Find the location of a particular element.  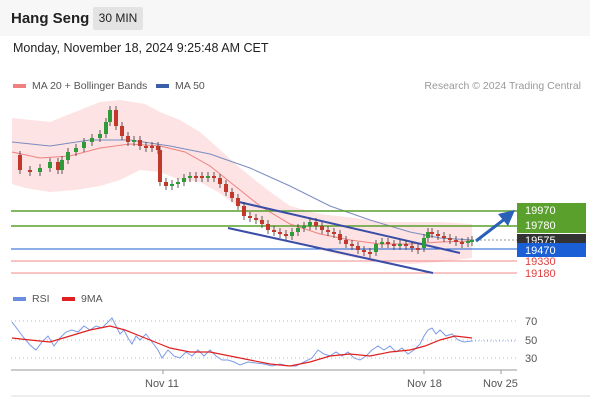

legend-ma20-label: MA 20 + Bollinger Bands is located at coordinates (90, 86).